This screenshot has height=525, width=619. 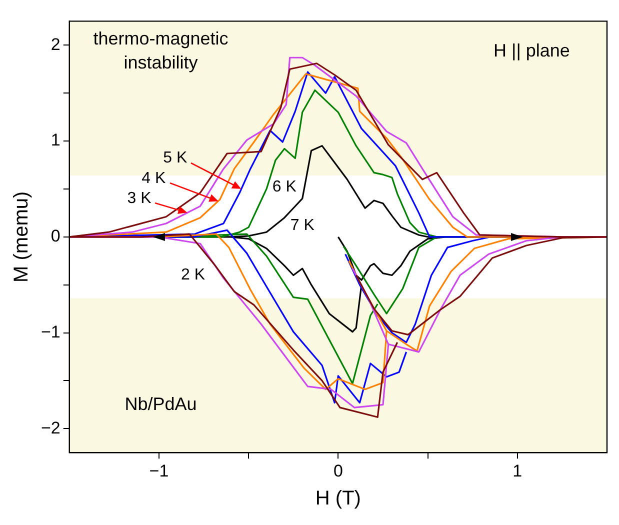 I want to click on annotation: 3 K, so click(x=139, y=198).